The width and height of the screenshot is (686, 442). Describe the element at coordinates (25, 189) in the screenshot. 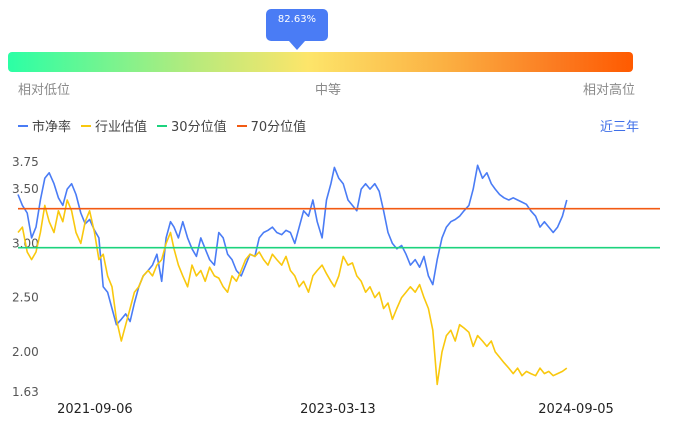

I see `y-tick-label: 3.50` at that location.